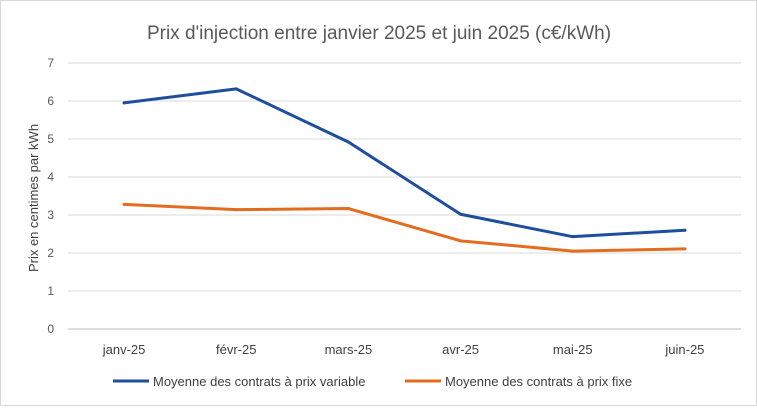 The image size is (757, 410). I want to click on legend-item-0: Moyenne des contrats à prix variable, so click(239, 381).